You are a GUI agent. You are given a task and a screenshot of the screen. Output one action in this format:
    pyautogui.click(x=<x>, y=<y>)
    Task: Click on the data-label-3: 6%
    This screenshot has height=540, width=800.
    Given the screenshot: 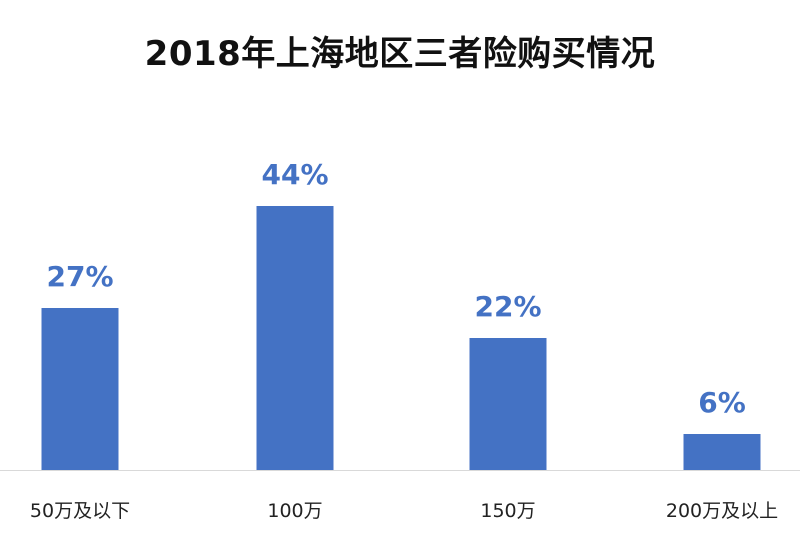 What is the action you would take?
    pyautogui.click(x=722, y=402)
    